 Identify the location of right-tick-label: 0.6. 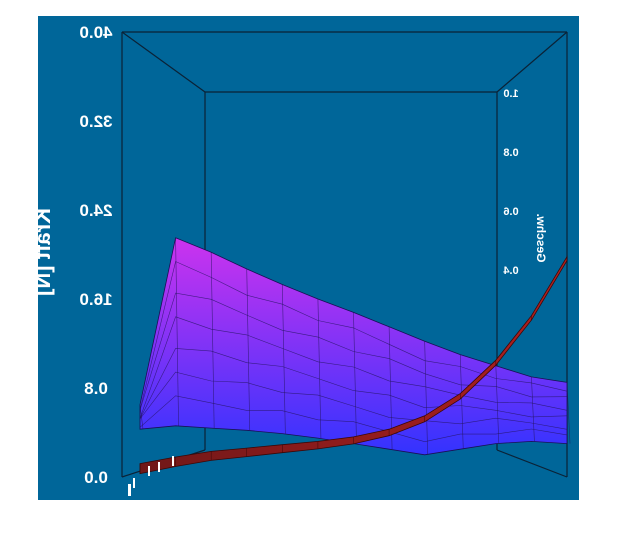
(510, 212).